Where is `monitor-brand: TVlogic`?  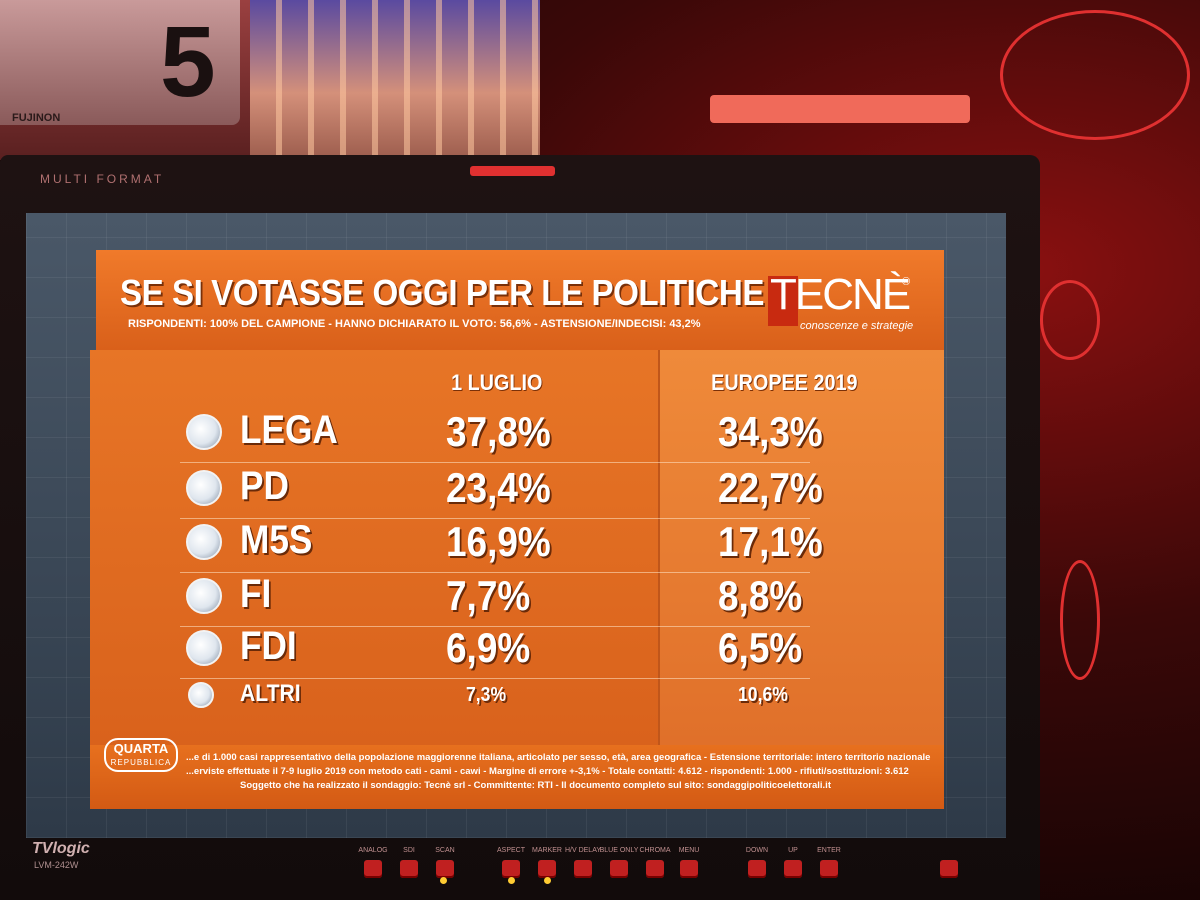 monitor-brand: TVlogic is located at coordinates (61, 848).